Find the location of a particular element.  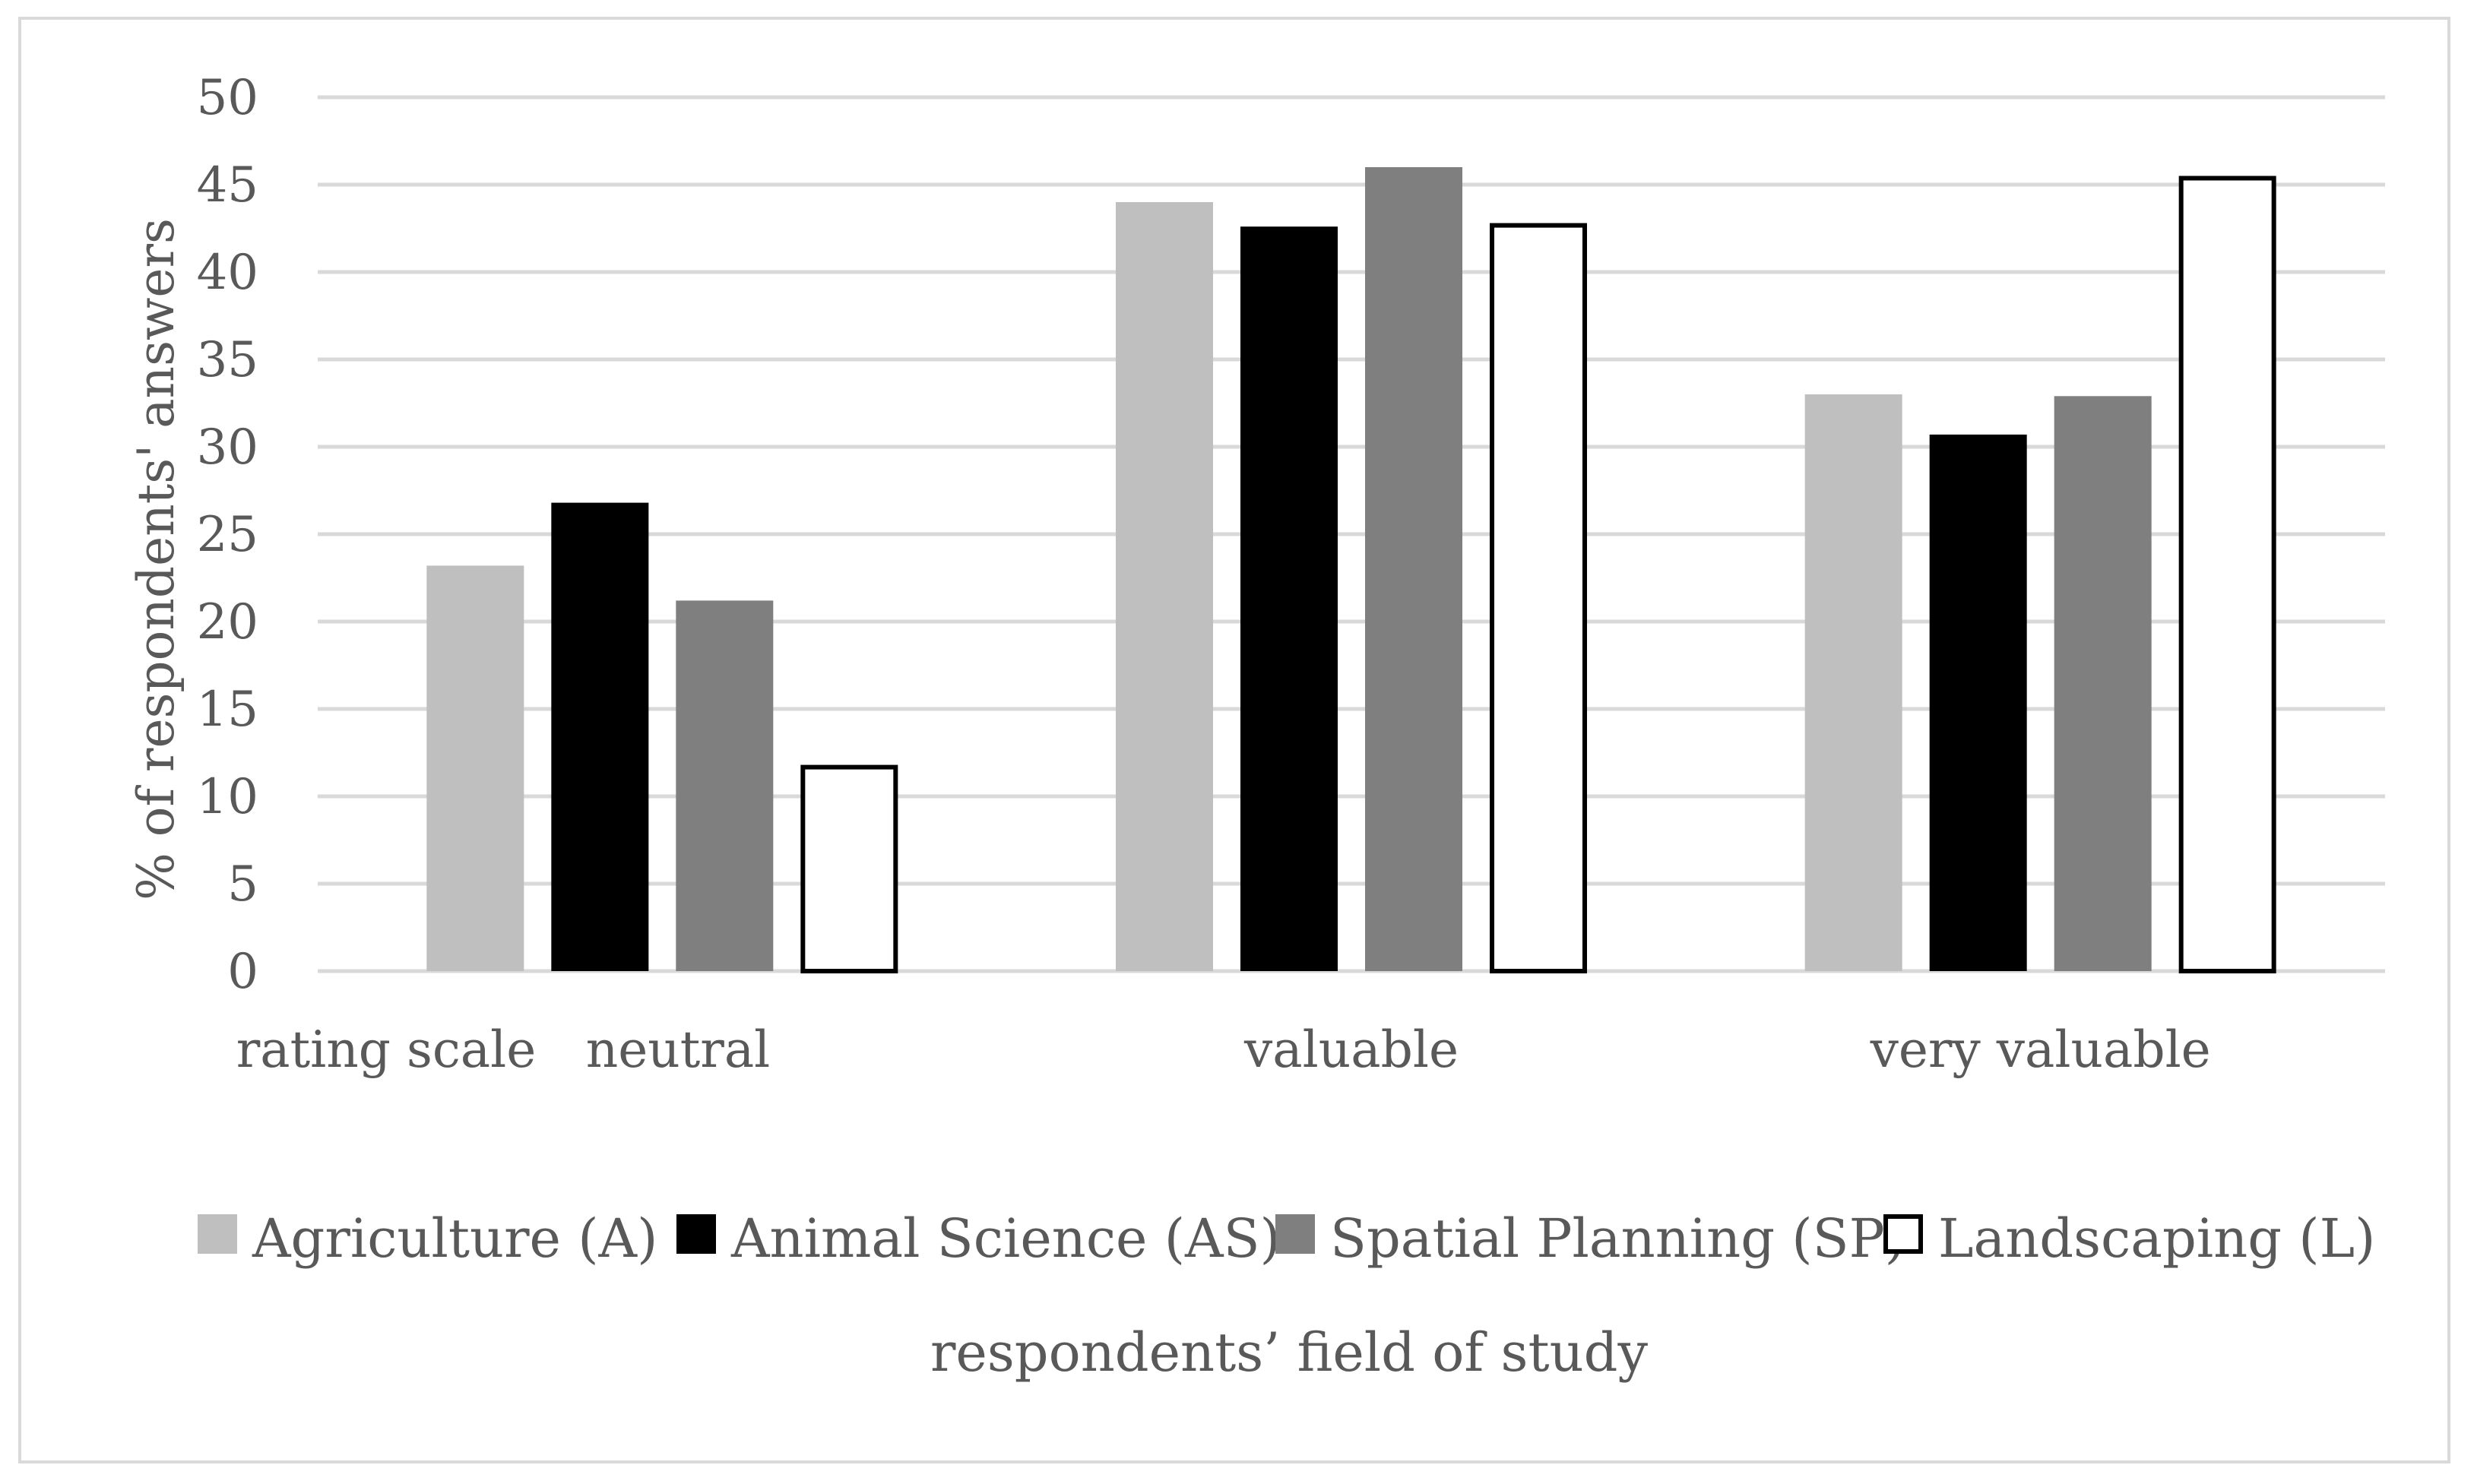

bar-animal-science-as-neutral is located at coordinates (600, 736).